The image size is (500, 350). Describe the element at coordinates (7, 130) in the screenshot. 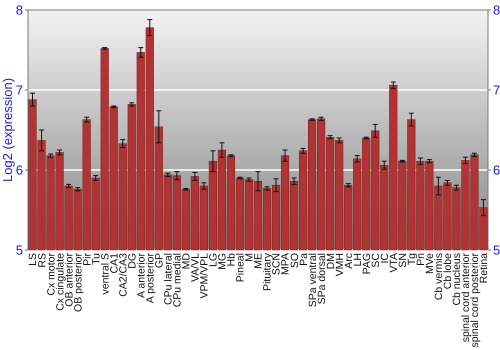

I see `y-axis-title: Log2 (expression)` at that location.